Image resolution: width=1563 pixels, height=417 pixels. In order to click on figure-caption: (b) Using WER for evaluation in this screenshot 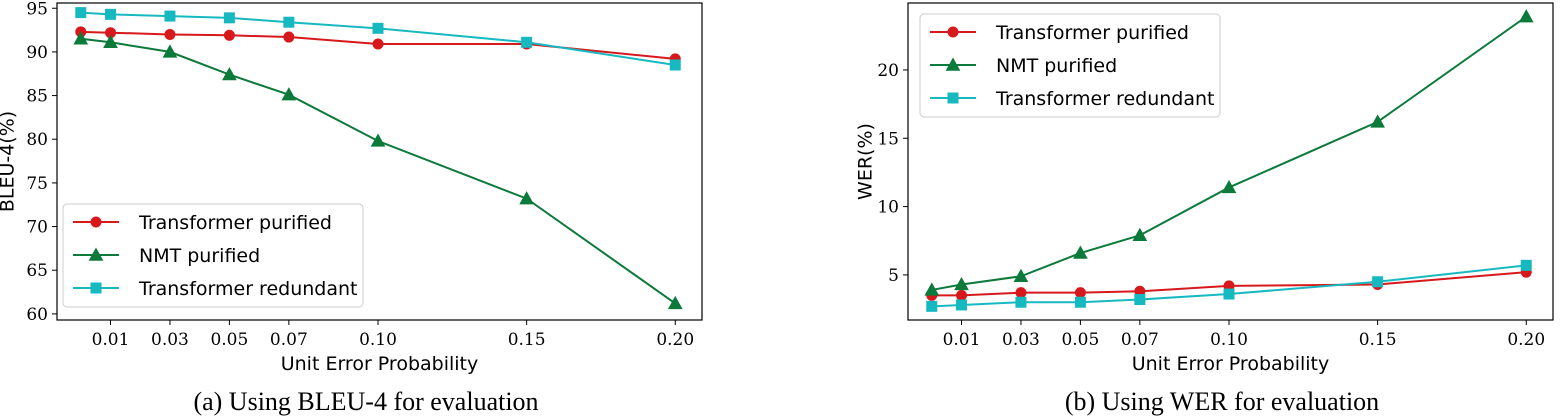, I will do `click(1222, 401)`.